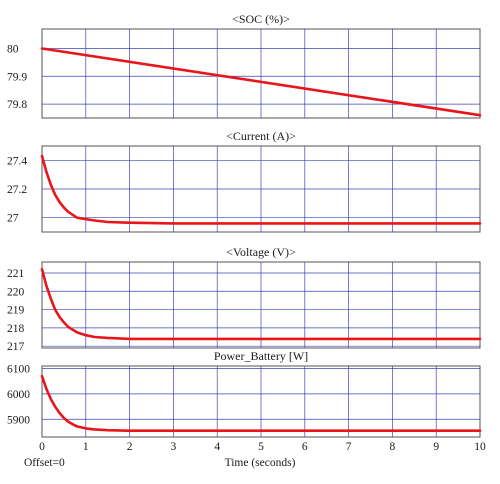 The image size is (500, 484). Describe the element at coordinates (436, 447) in the screenshot. I see `x-tick-label: 9` at that location.